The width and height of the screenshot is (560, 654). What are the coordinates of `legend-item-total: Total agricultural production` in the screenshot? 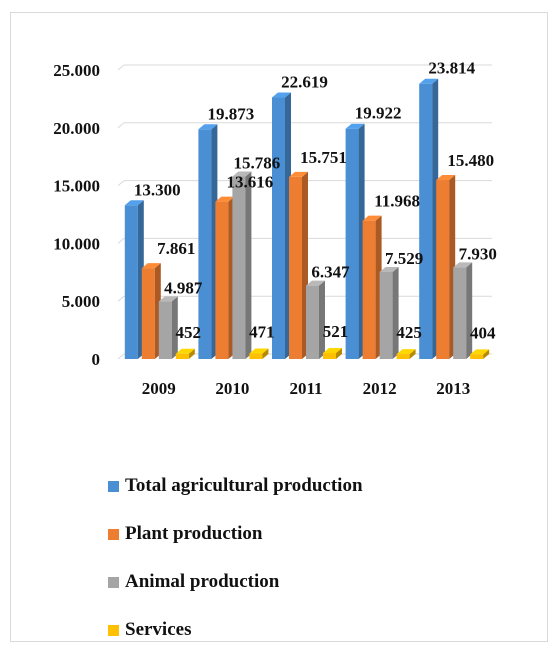 It's located at (235, 486).